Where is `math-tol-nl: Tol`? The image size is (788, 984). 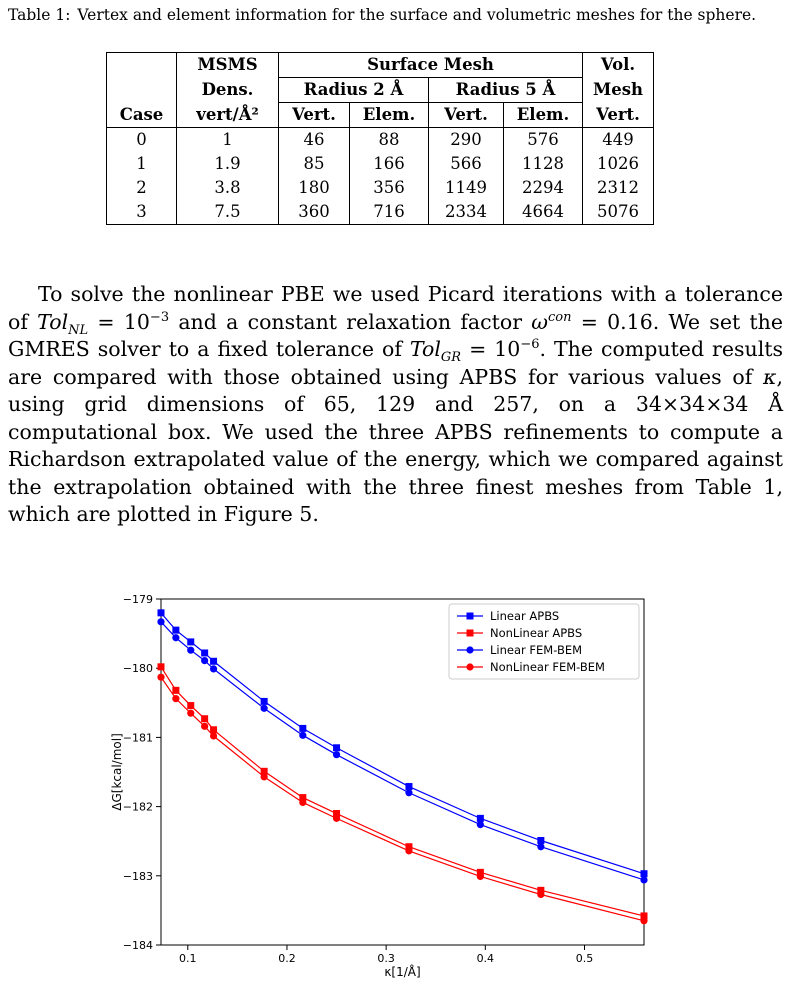 math-tol-nl: Tol is located at coordinates (53, 321).